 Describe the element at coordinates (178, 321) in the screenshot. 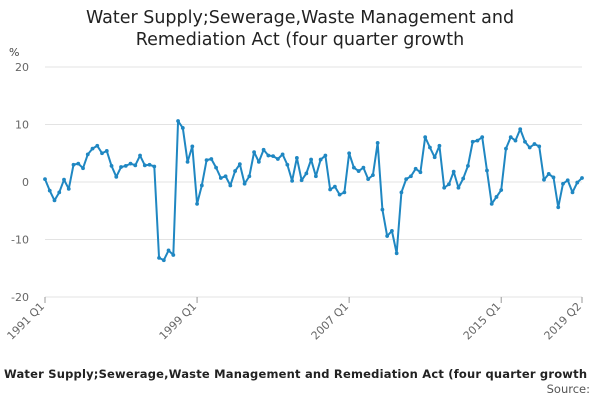

I see `x-tick-label: 1999 Q1` at that location.